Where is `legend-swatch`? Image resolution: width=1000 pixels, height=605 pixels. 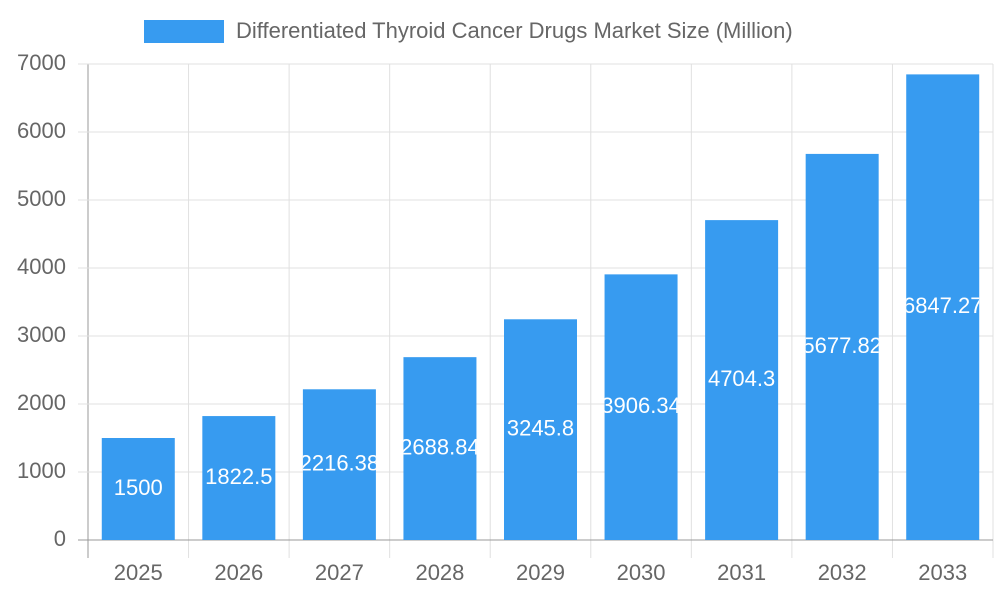 legend-swatch is located at coordinates (184, 31).